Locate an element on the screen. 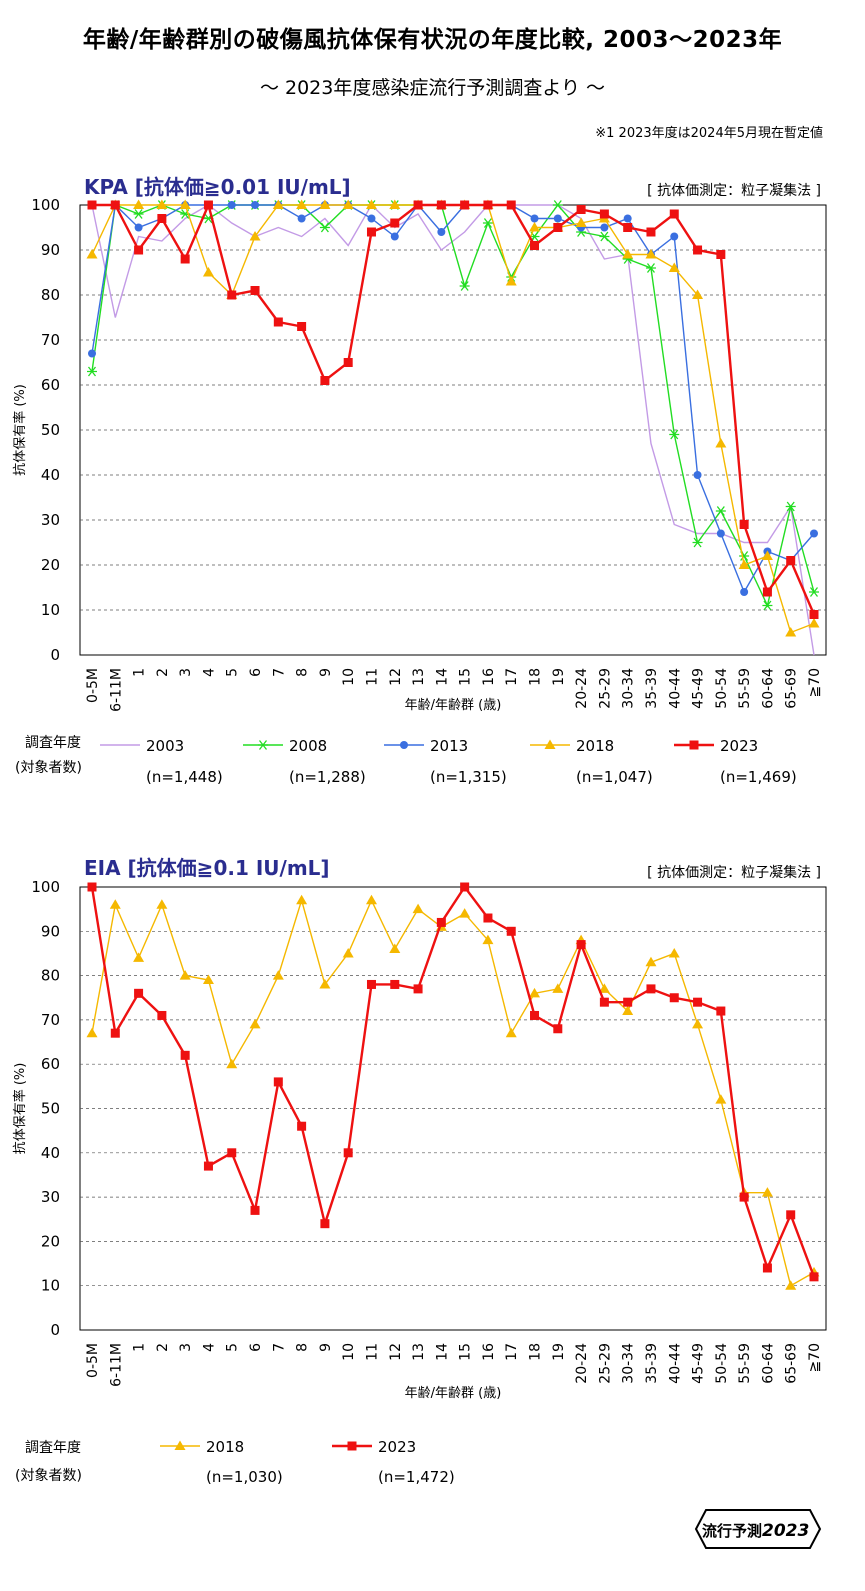  y-tick-label: 40 is located at coordinates (50, 475).